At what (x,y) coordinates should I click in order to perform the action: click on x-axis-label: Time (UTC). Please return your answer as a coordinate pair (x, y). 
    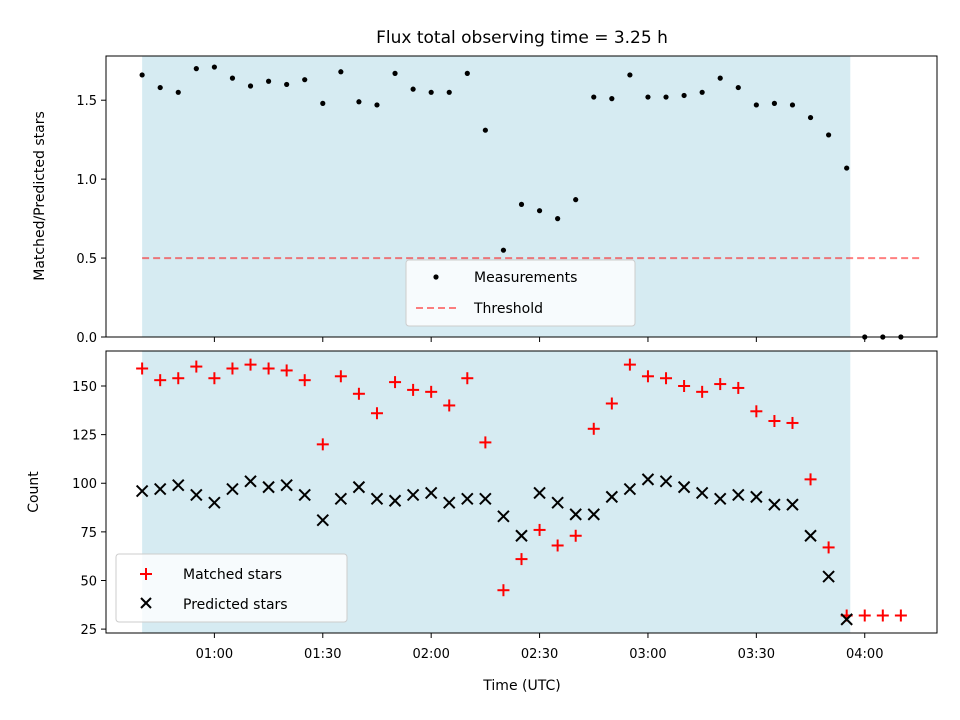
    Looking at the image, I should click on (521, 686).